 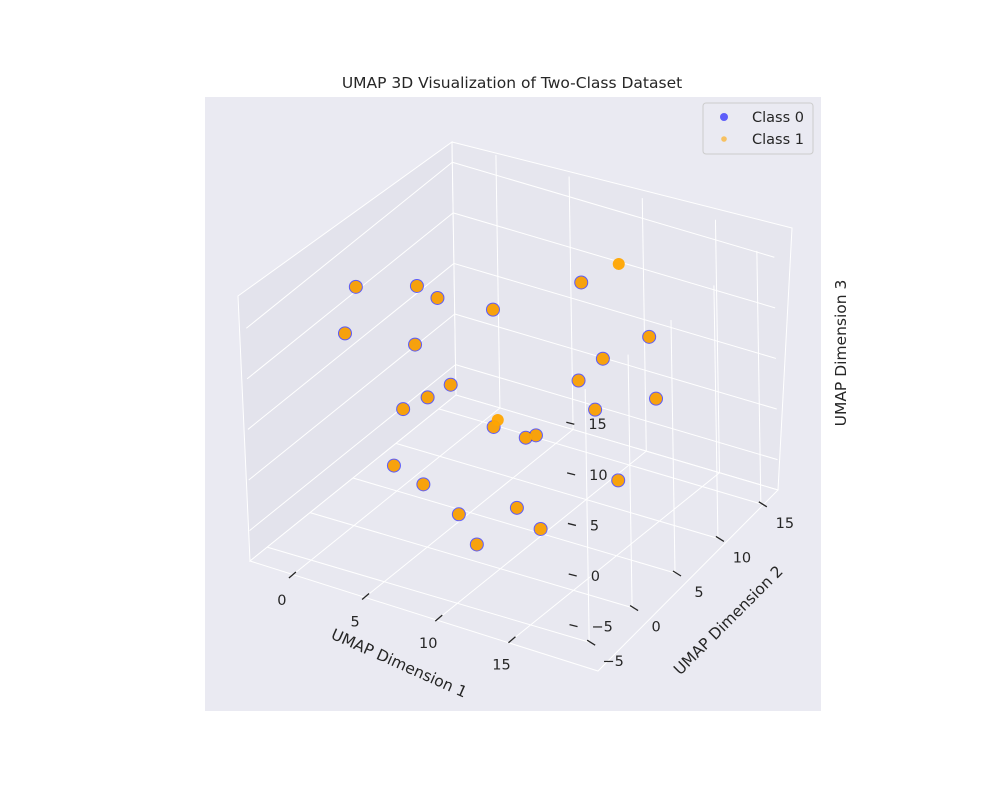 I want to click on scatter-points, so click(x=500, y=404).